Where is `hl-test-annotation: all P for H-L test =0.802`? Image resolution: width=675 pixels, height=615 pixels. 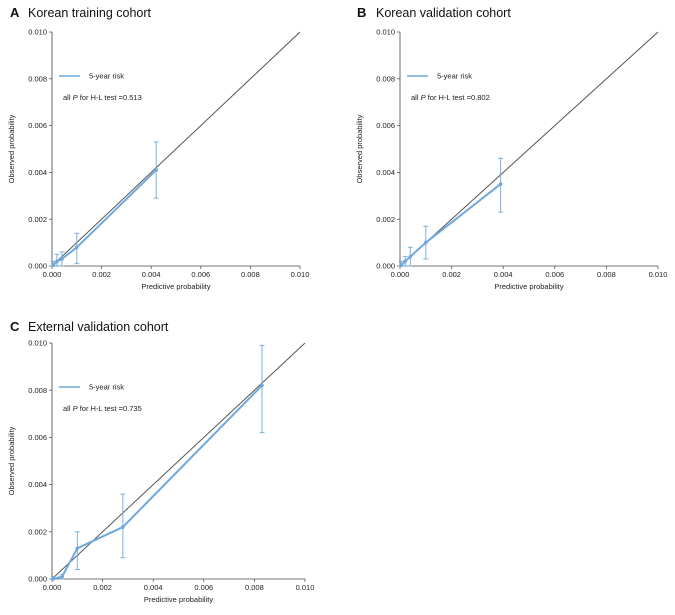 hl-test-annotation: all P for H-L test =0.802 is located at coordinates (450, 97).